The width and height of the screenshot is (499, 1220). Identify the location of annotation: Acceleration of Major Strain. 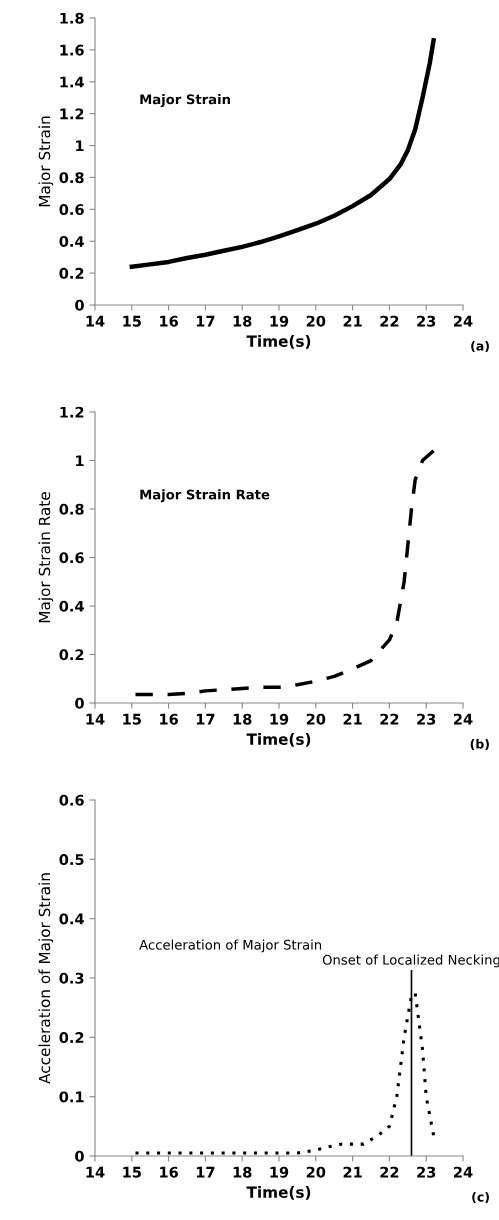
(230, 946).